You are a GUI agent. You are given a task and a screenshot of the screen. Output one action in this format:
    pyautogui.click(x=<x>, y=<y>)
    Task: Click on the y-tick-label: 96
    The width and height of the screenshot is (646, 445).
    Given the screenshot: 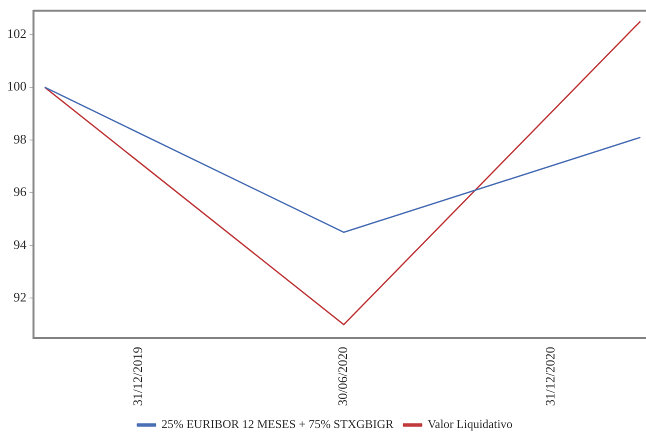 What is the action you would take?
    pyautogui.click(x=20, y=192)
    